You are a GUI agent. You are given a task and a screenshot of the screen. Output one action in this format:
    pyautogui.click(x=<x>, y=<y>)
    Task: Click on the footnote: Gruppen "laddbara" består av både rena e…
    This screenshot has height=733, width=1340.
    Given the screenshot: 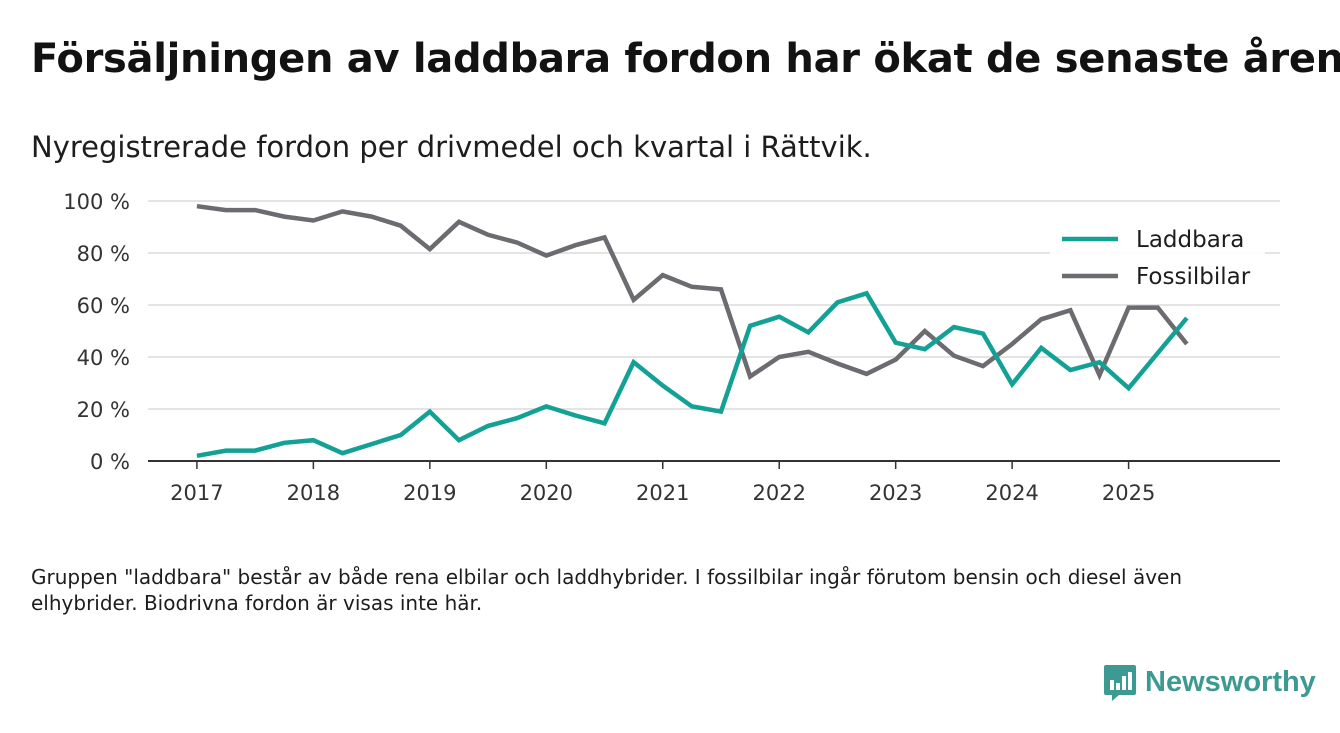 What is the action you would take?
    pyautogui.click(x=607, y=590)
    